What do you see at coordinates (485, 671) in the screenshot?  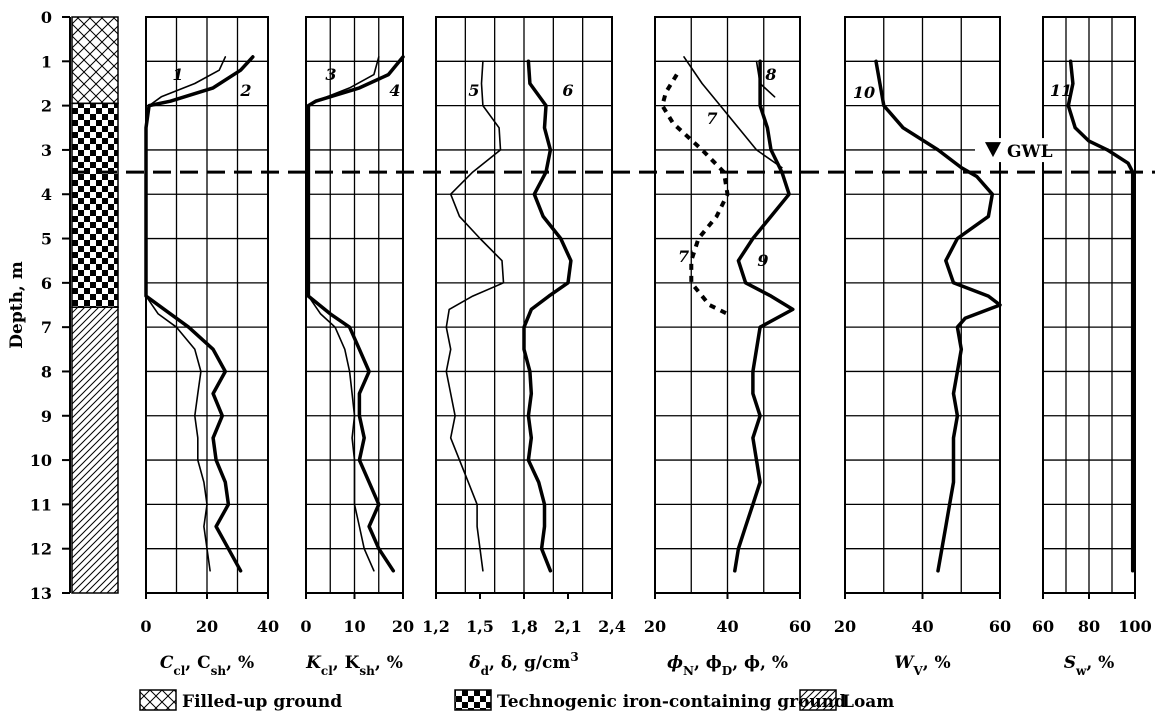 I see `x-axis-label-part: d` at bounding box center [485, 671].